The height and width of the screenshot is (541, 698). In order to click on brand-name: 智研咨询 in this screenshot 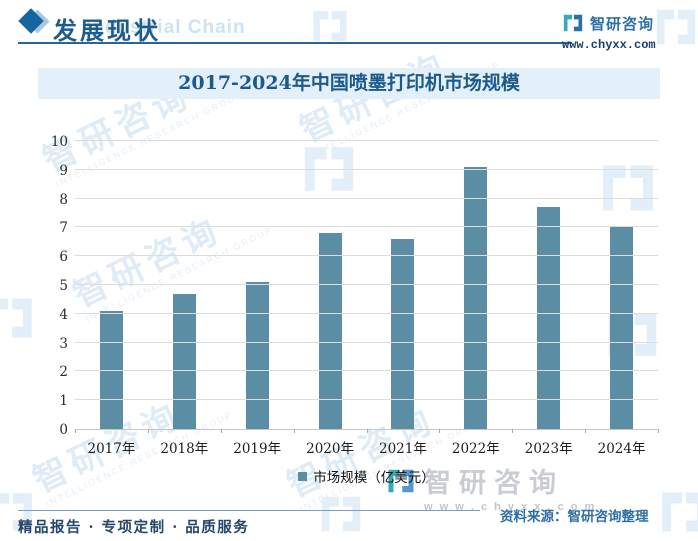, I will do `click(622, 24)`.